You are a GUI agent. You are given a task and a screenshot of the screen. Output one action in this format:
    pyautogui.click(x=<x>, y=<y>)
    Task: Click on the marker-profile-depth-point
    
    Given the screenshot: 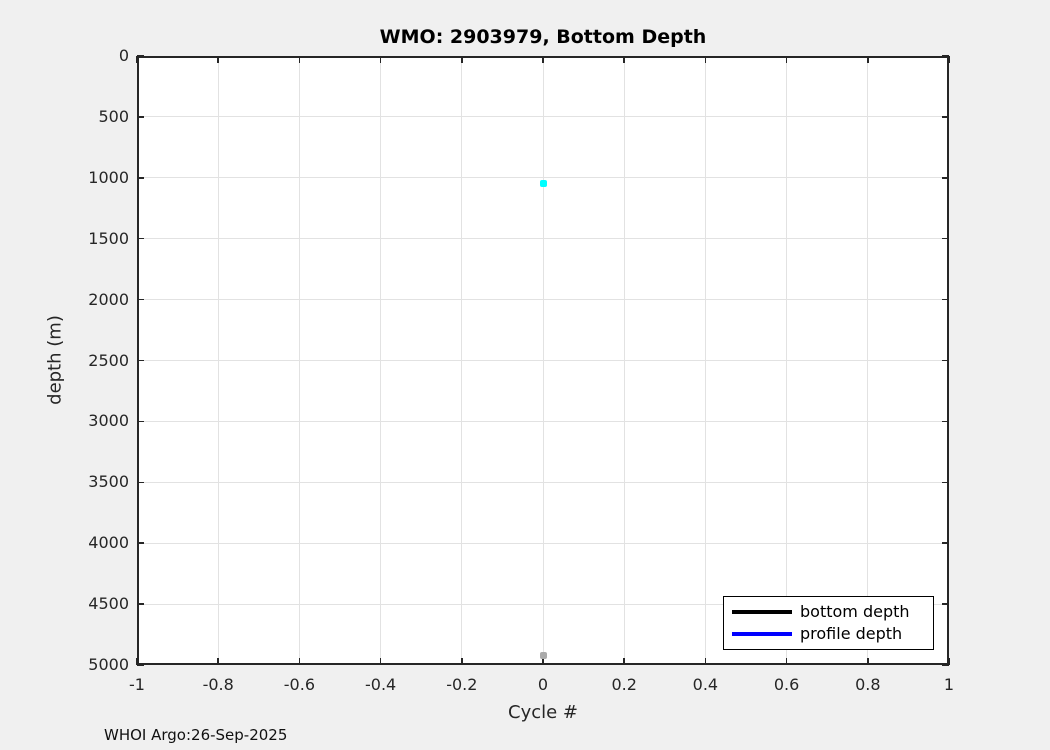 What is the action you would take?
    pyautogui.click(x=543, y=183)
    